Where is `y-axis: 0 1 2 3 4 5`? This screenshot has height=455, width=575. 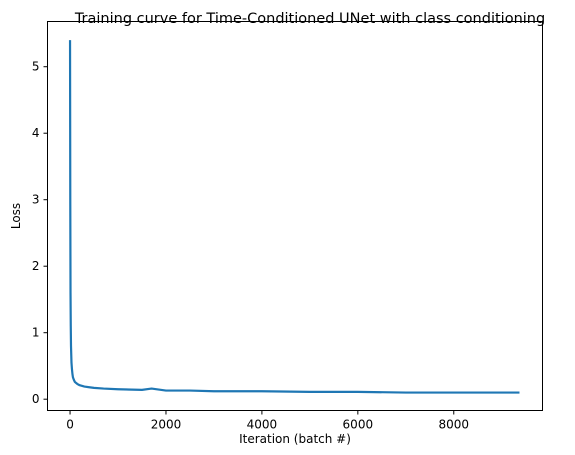 y-axis: 0 1 2 3 4 5 is located at coordinates (40, 233).